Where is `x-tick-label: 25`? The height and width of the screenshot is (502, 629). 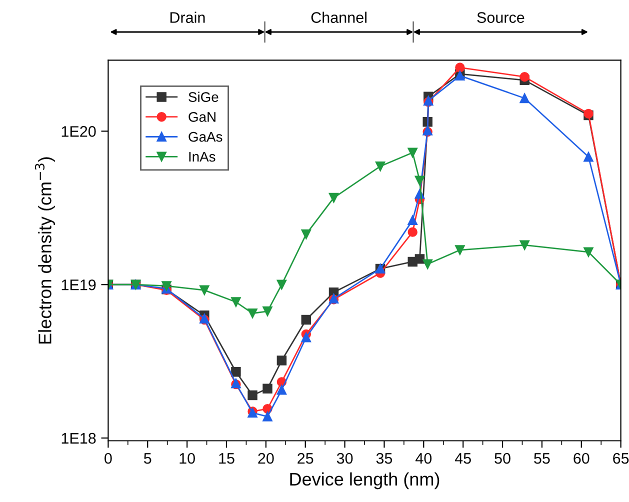
x-tick-label: 25 is located at coordinates (306, 458).